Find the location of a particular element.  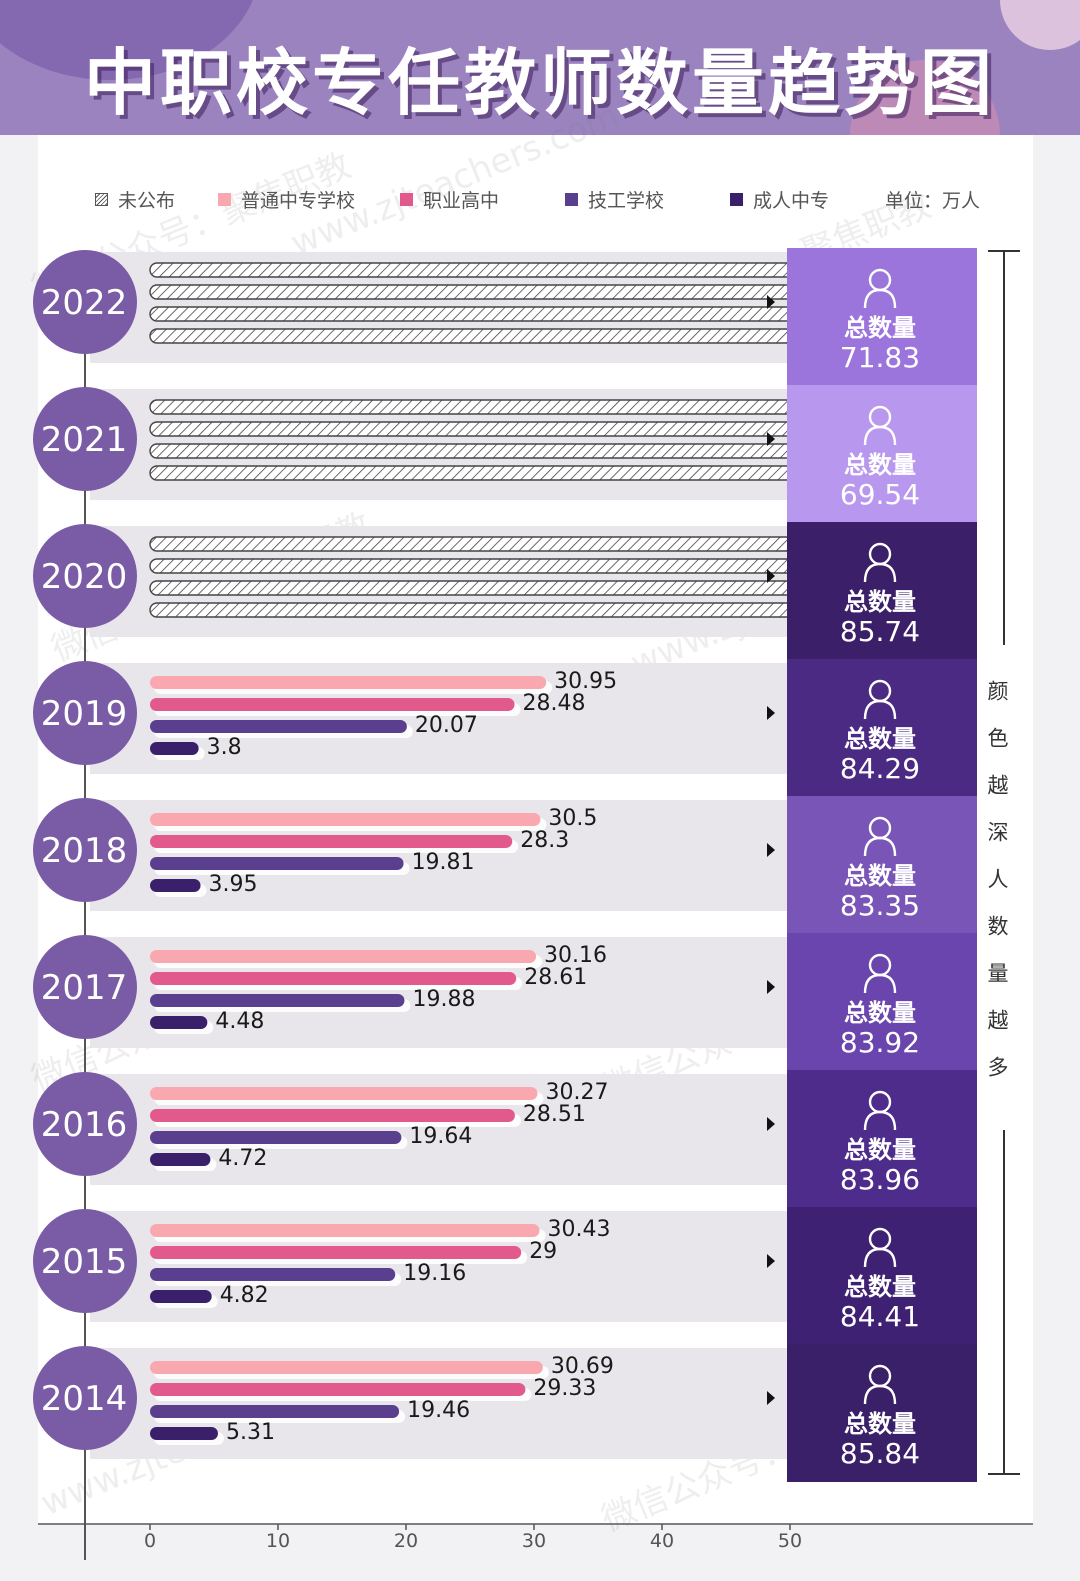

value-label: 19.81 is located at coordinates (443, 862).